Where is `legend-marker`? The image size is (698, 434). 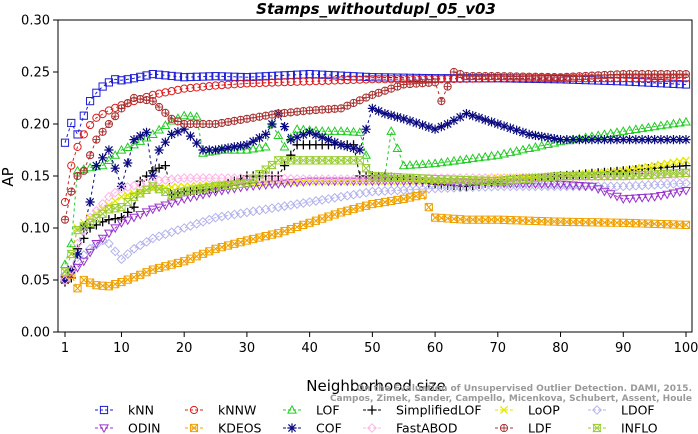 legend-marker is located at coordinates (292, 428).